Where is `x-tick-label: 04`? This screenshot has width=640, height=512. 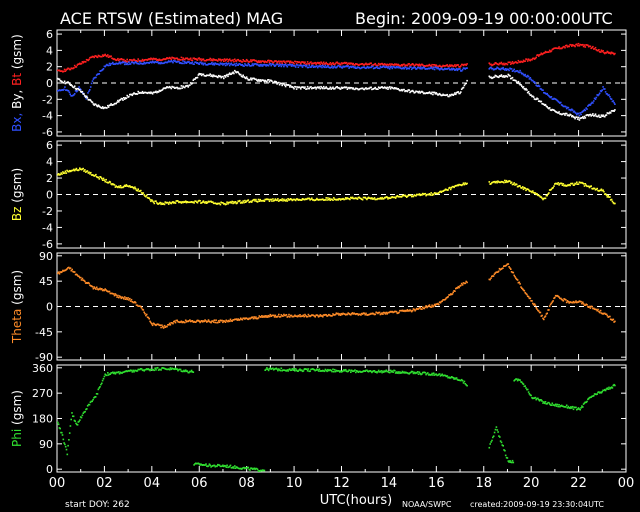
x-tick-label: 04 is located at coordinates (152, 483).